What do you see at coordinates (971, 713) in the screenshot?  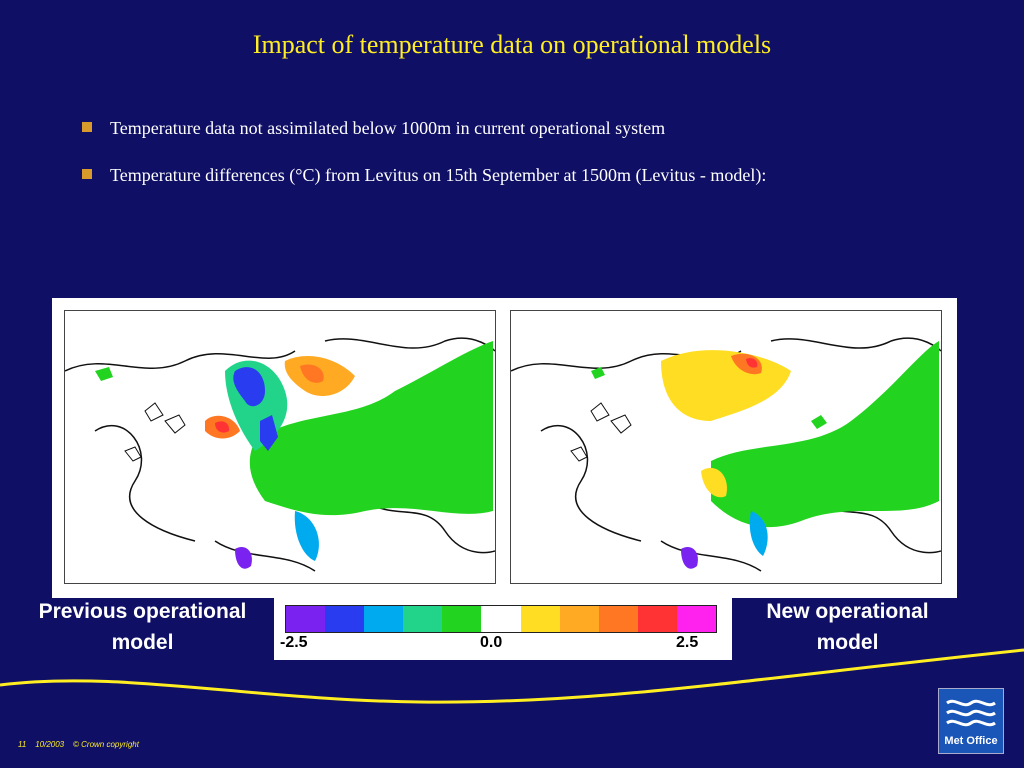 I see `met-office-waves-icon` at bounding box center [971, 713].